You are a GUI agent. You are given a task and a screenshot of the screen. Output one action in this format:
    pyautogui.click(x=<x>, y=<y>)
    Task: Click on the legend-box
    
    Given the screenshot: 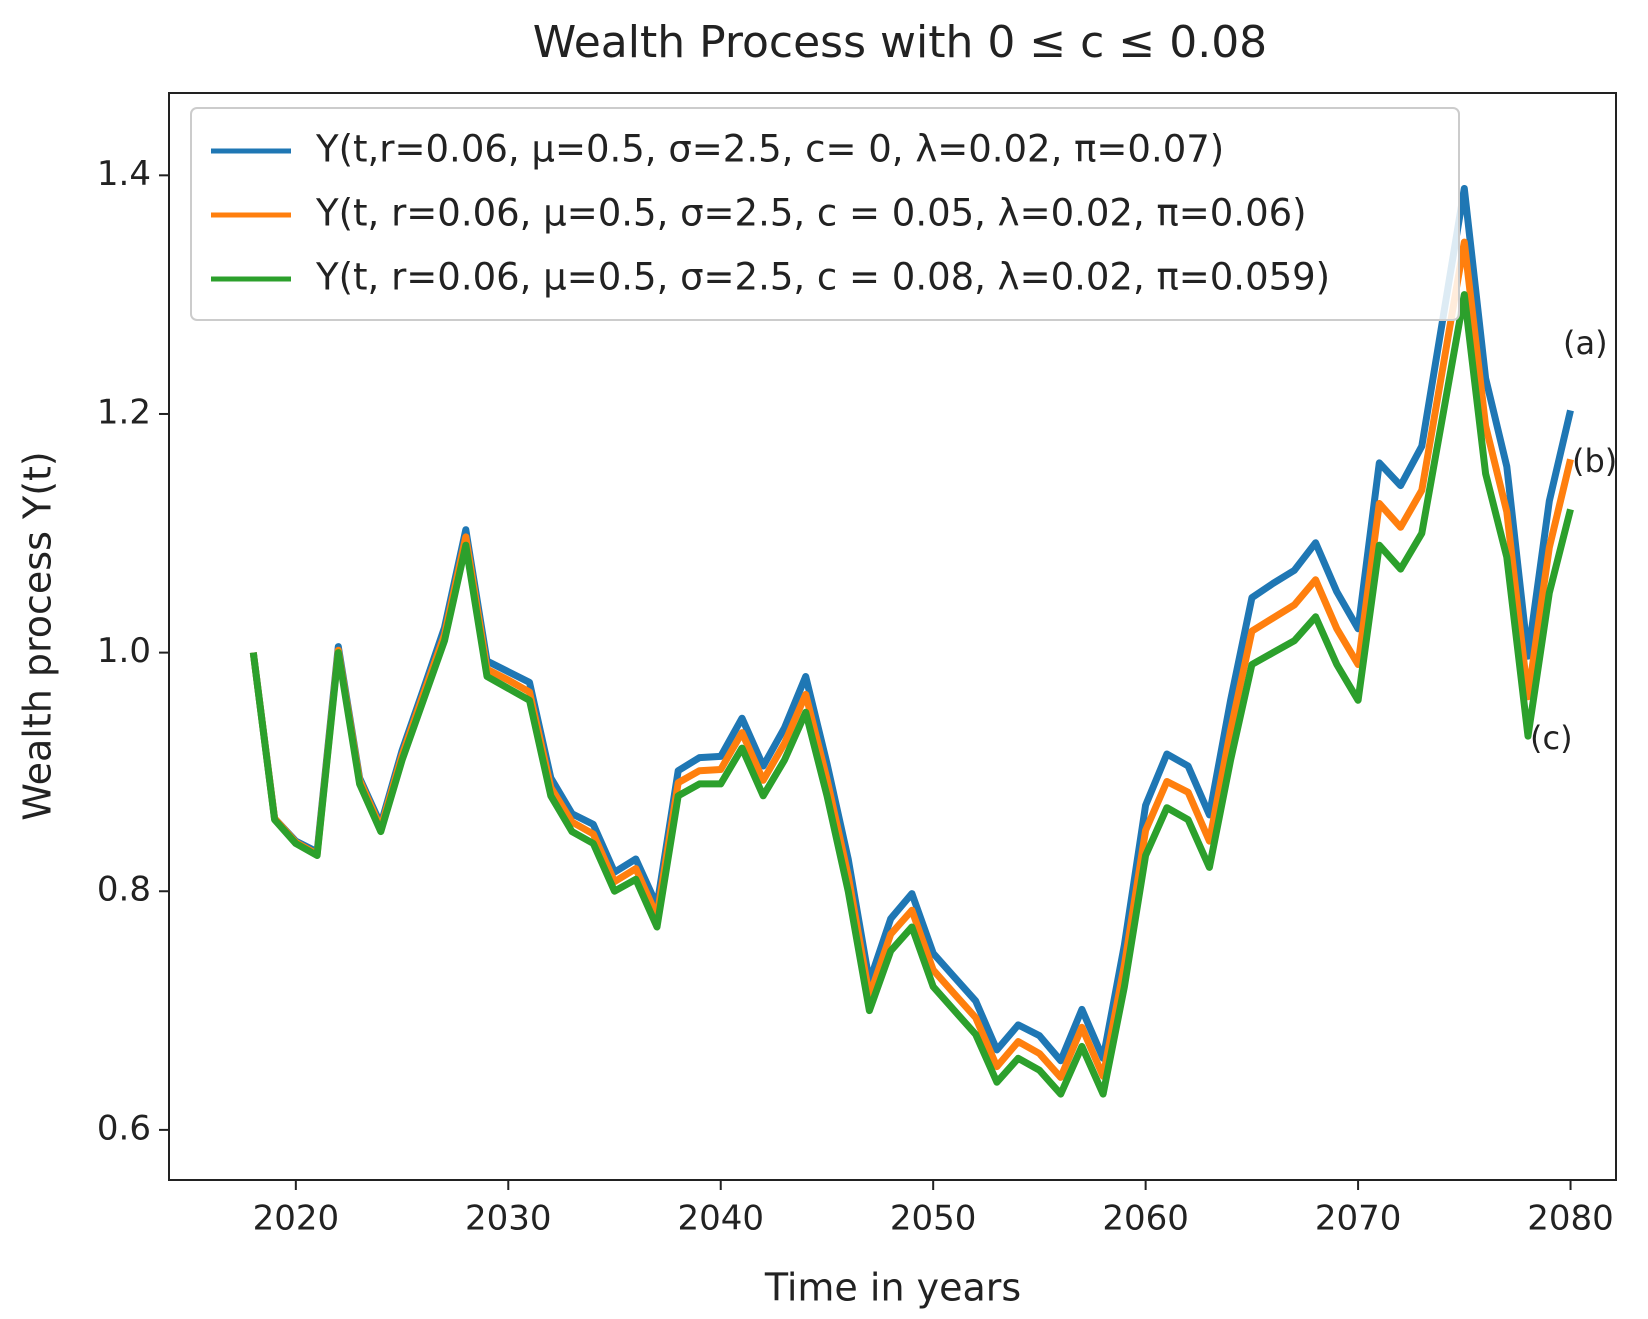 What is the action you would take?
    pyautogui.click(x=825, y=214)
    